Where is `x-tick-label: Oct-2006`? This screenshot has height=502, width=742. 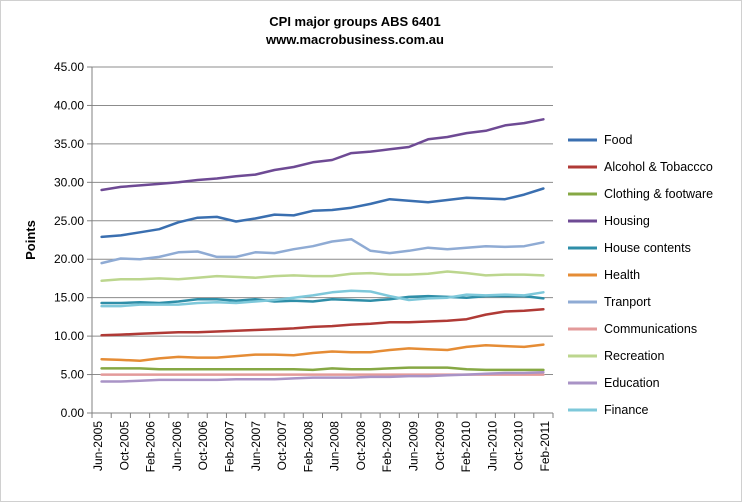 x-tick-label: Oct-2006 is located at coordinates (203, 446).